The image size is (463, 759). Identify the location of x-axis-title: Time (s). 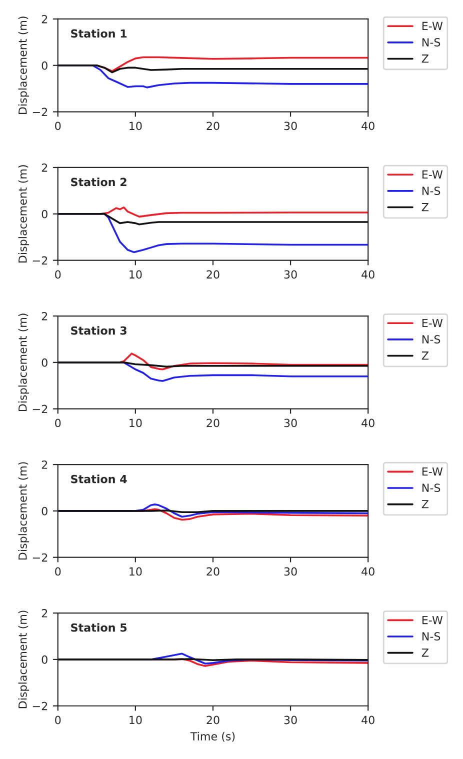
(212, 737).